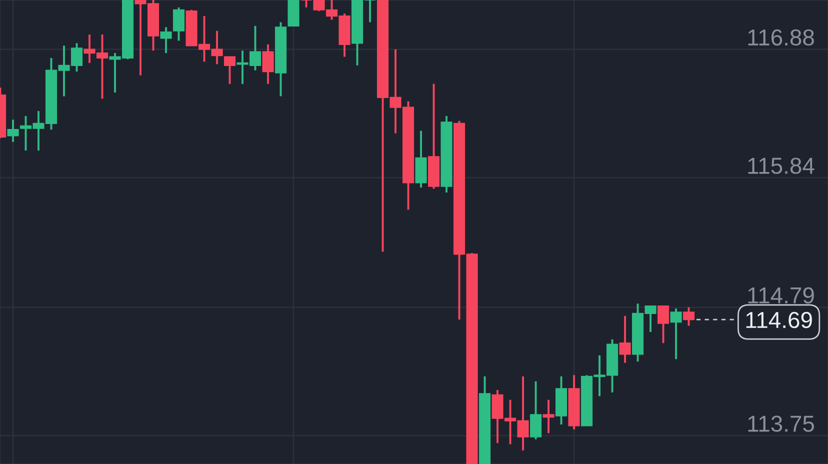  Describe the element at coordinates (781, 37) in the screenshot. I see `y-tick-label: 116.88` at that location.